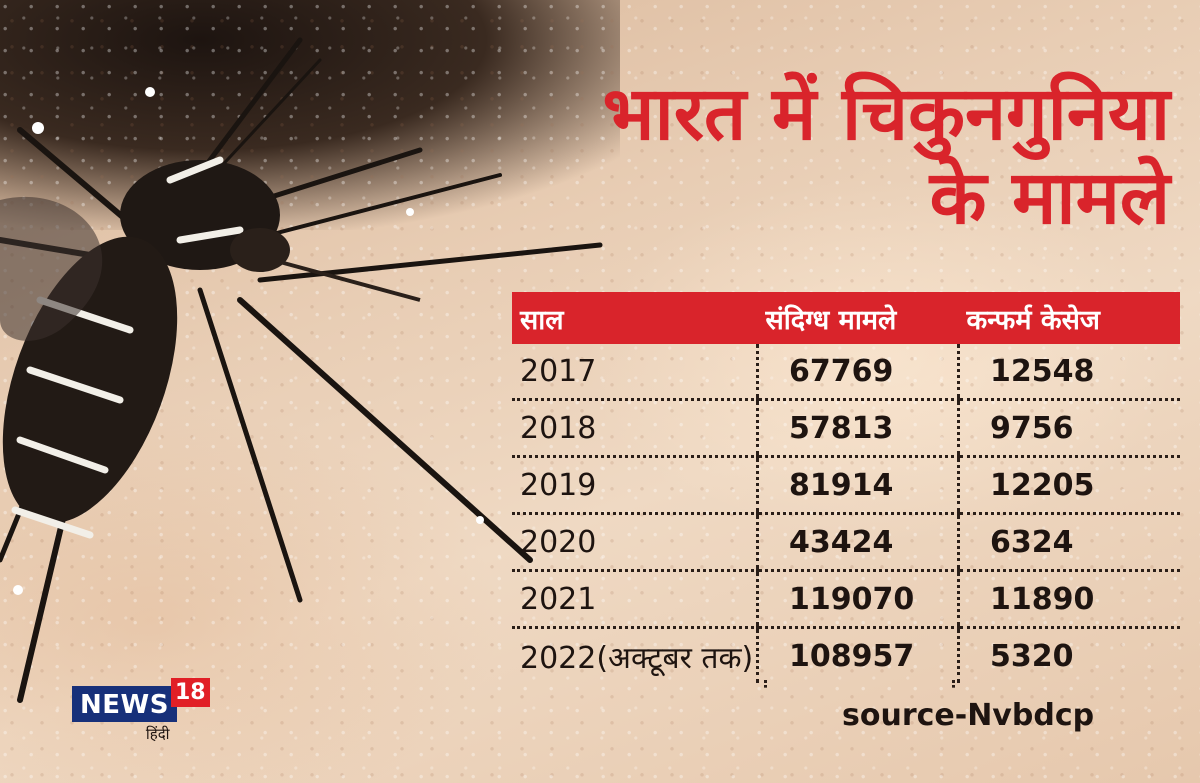  I want to click on year-cell: 2019, so click(635, 485).